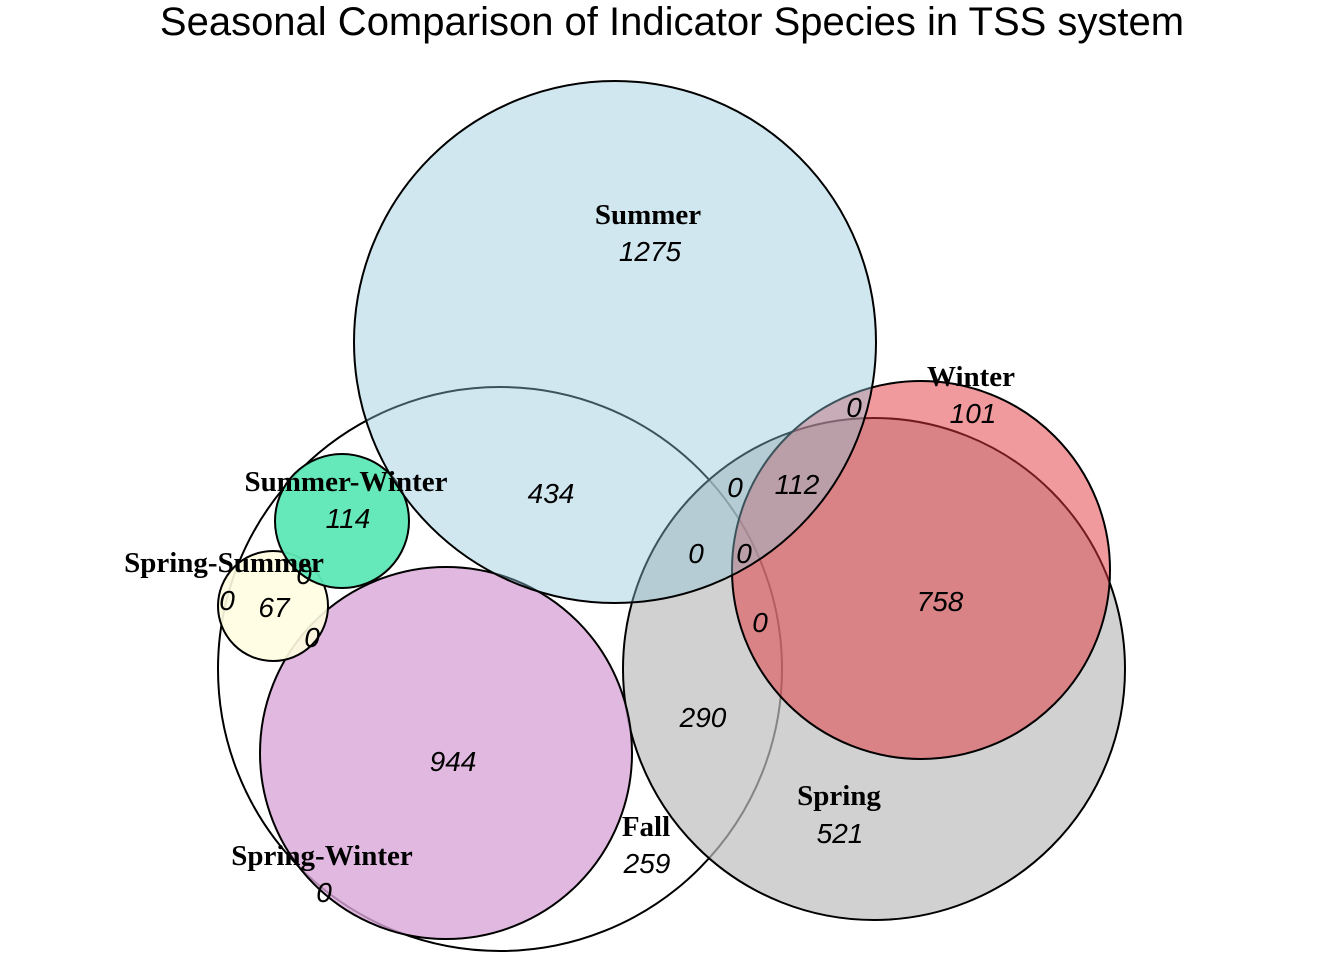 The width and height of the screenshot is (1344, 960). What do you see at coordinates (348, 518) in the screenshot?
I see `count-summer-winter-only: 114` at bounding box center [348, 518].